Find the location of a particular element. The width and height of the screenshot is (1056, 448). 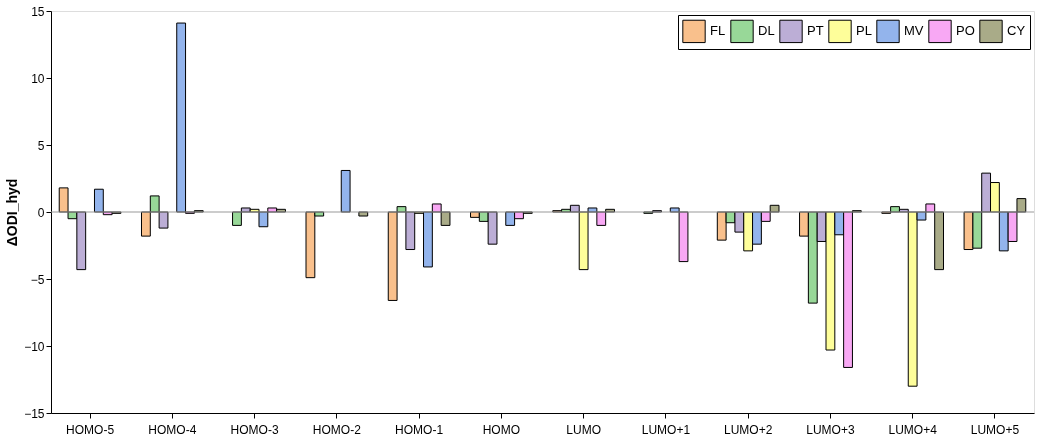

legend-label: FL is located at coordinates (718, 31).